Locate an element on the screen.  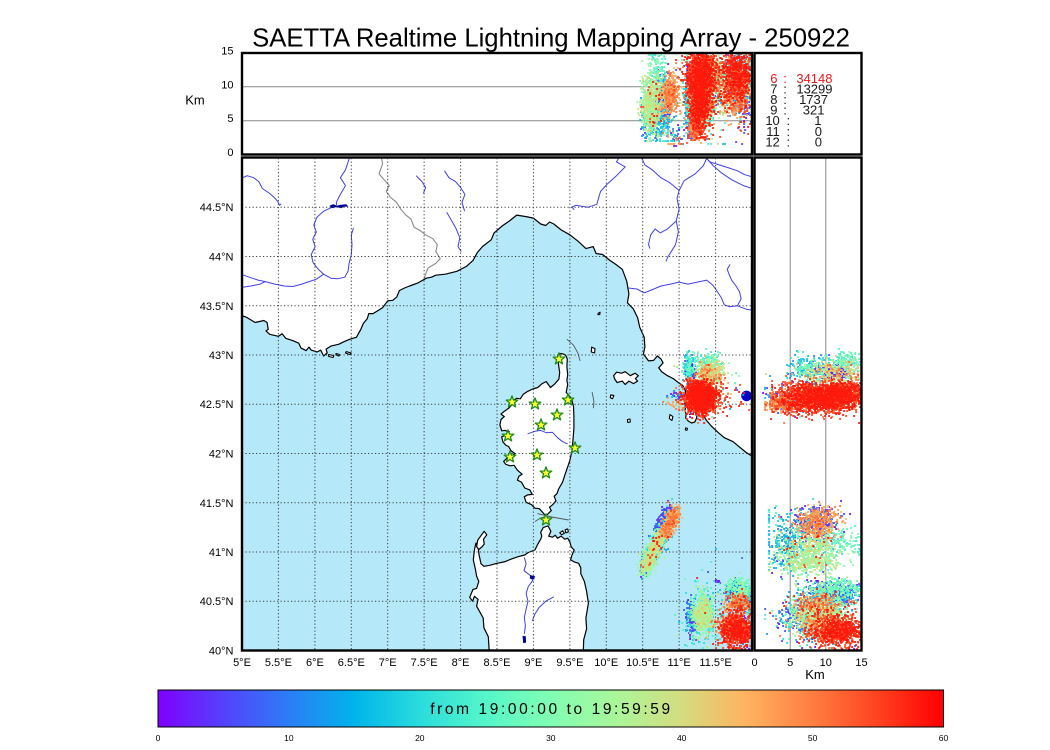
svg-text: 40°N is located at coordinates (221, 652).